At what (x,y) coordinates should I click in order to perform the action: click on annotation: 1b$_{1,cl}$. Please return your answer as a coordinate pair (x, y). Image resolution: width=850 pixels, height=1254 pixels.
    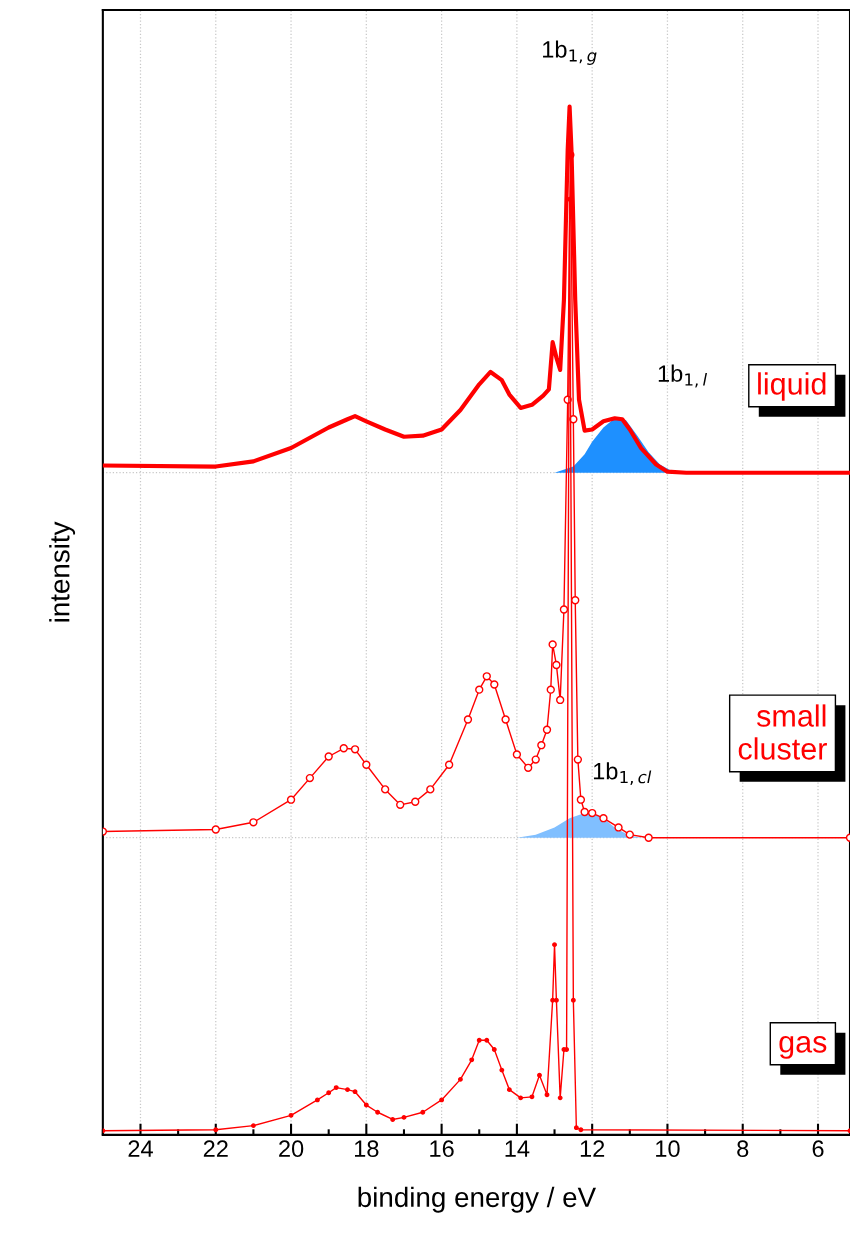
    Looking at the image, I should click on (622, 774).